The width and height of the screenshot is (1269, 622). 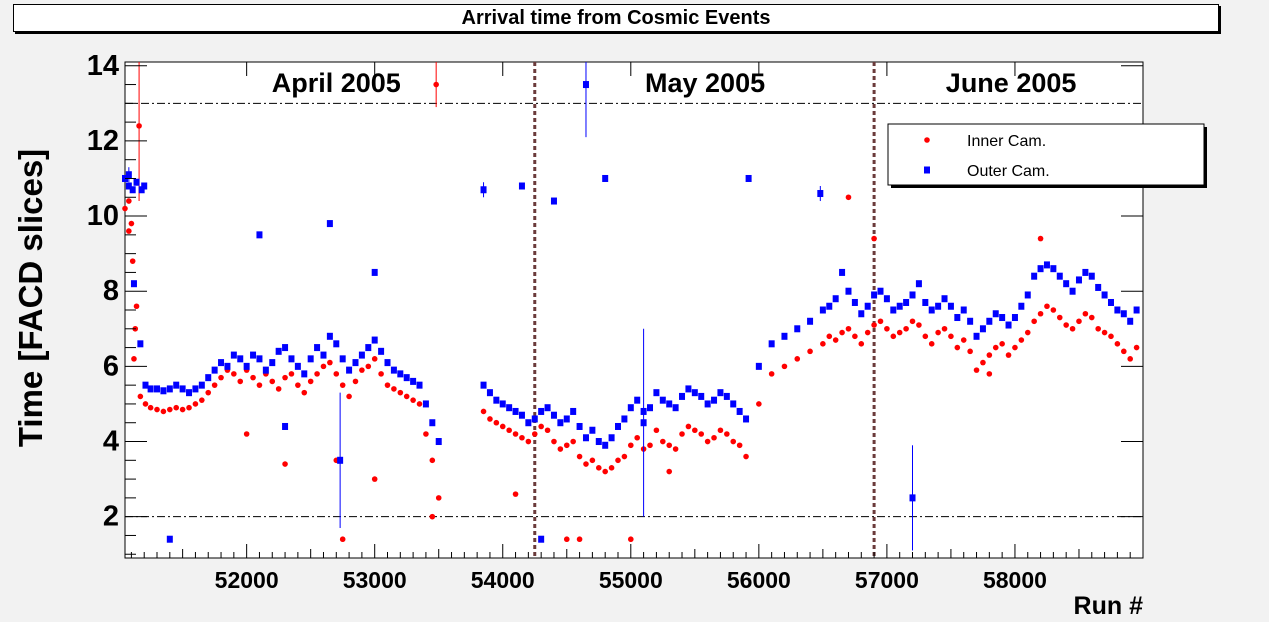 I want to click on y-axis-label: Time [FACD slices], so click(x=30, y=298).